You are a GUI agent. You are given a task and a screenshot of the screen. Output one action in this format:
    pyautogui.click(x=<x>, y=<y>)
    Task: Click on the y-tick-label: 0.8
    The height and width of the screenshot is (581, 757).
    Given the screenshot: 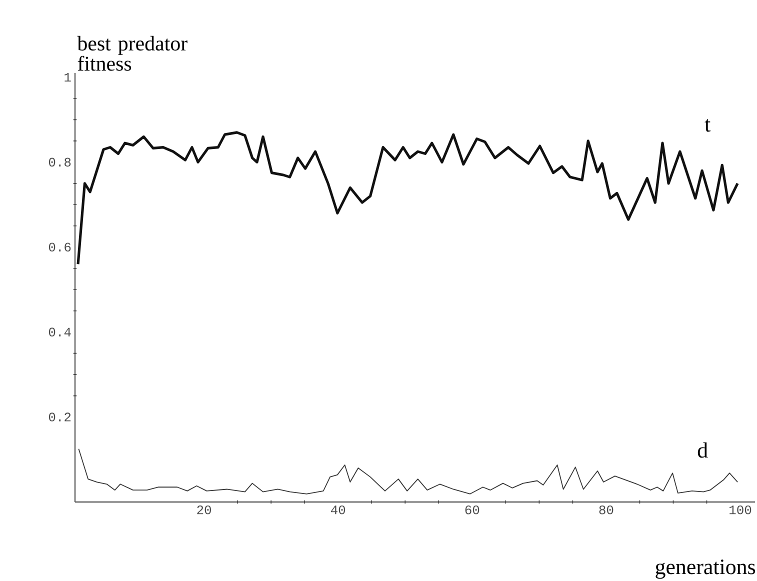 What is the action you would take?
    pyautogui.click(x=59, y=162)
    